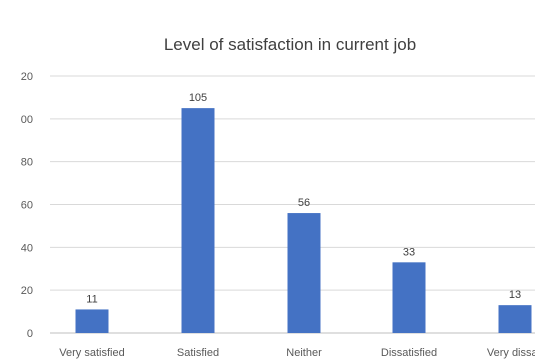 This screenshot has height=364, width=535. What do you see at coordinates (198, 98) in the screenshot?
I see `data-label: 105` at bounding box center [198, 98].